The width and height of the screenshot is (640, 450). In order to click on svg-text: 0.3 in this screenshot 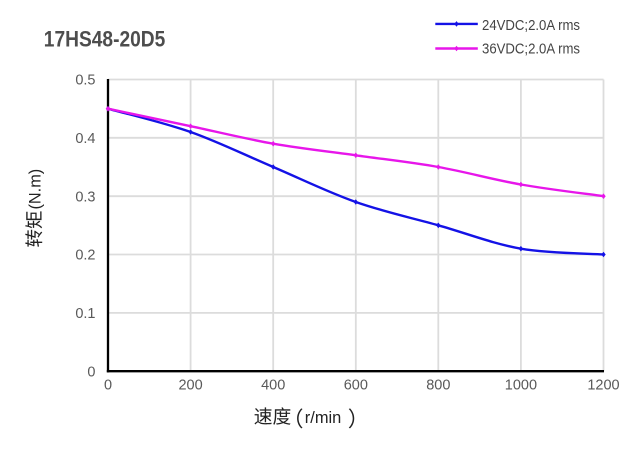, I will do `click(85, 197)`.